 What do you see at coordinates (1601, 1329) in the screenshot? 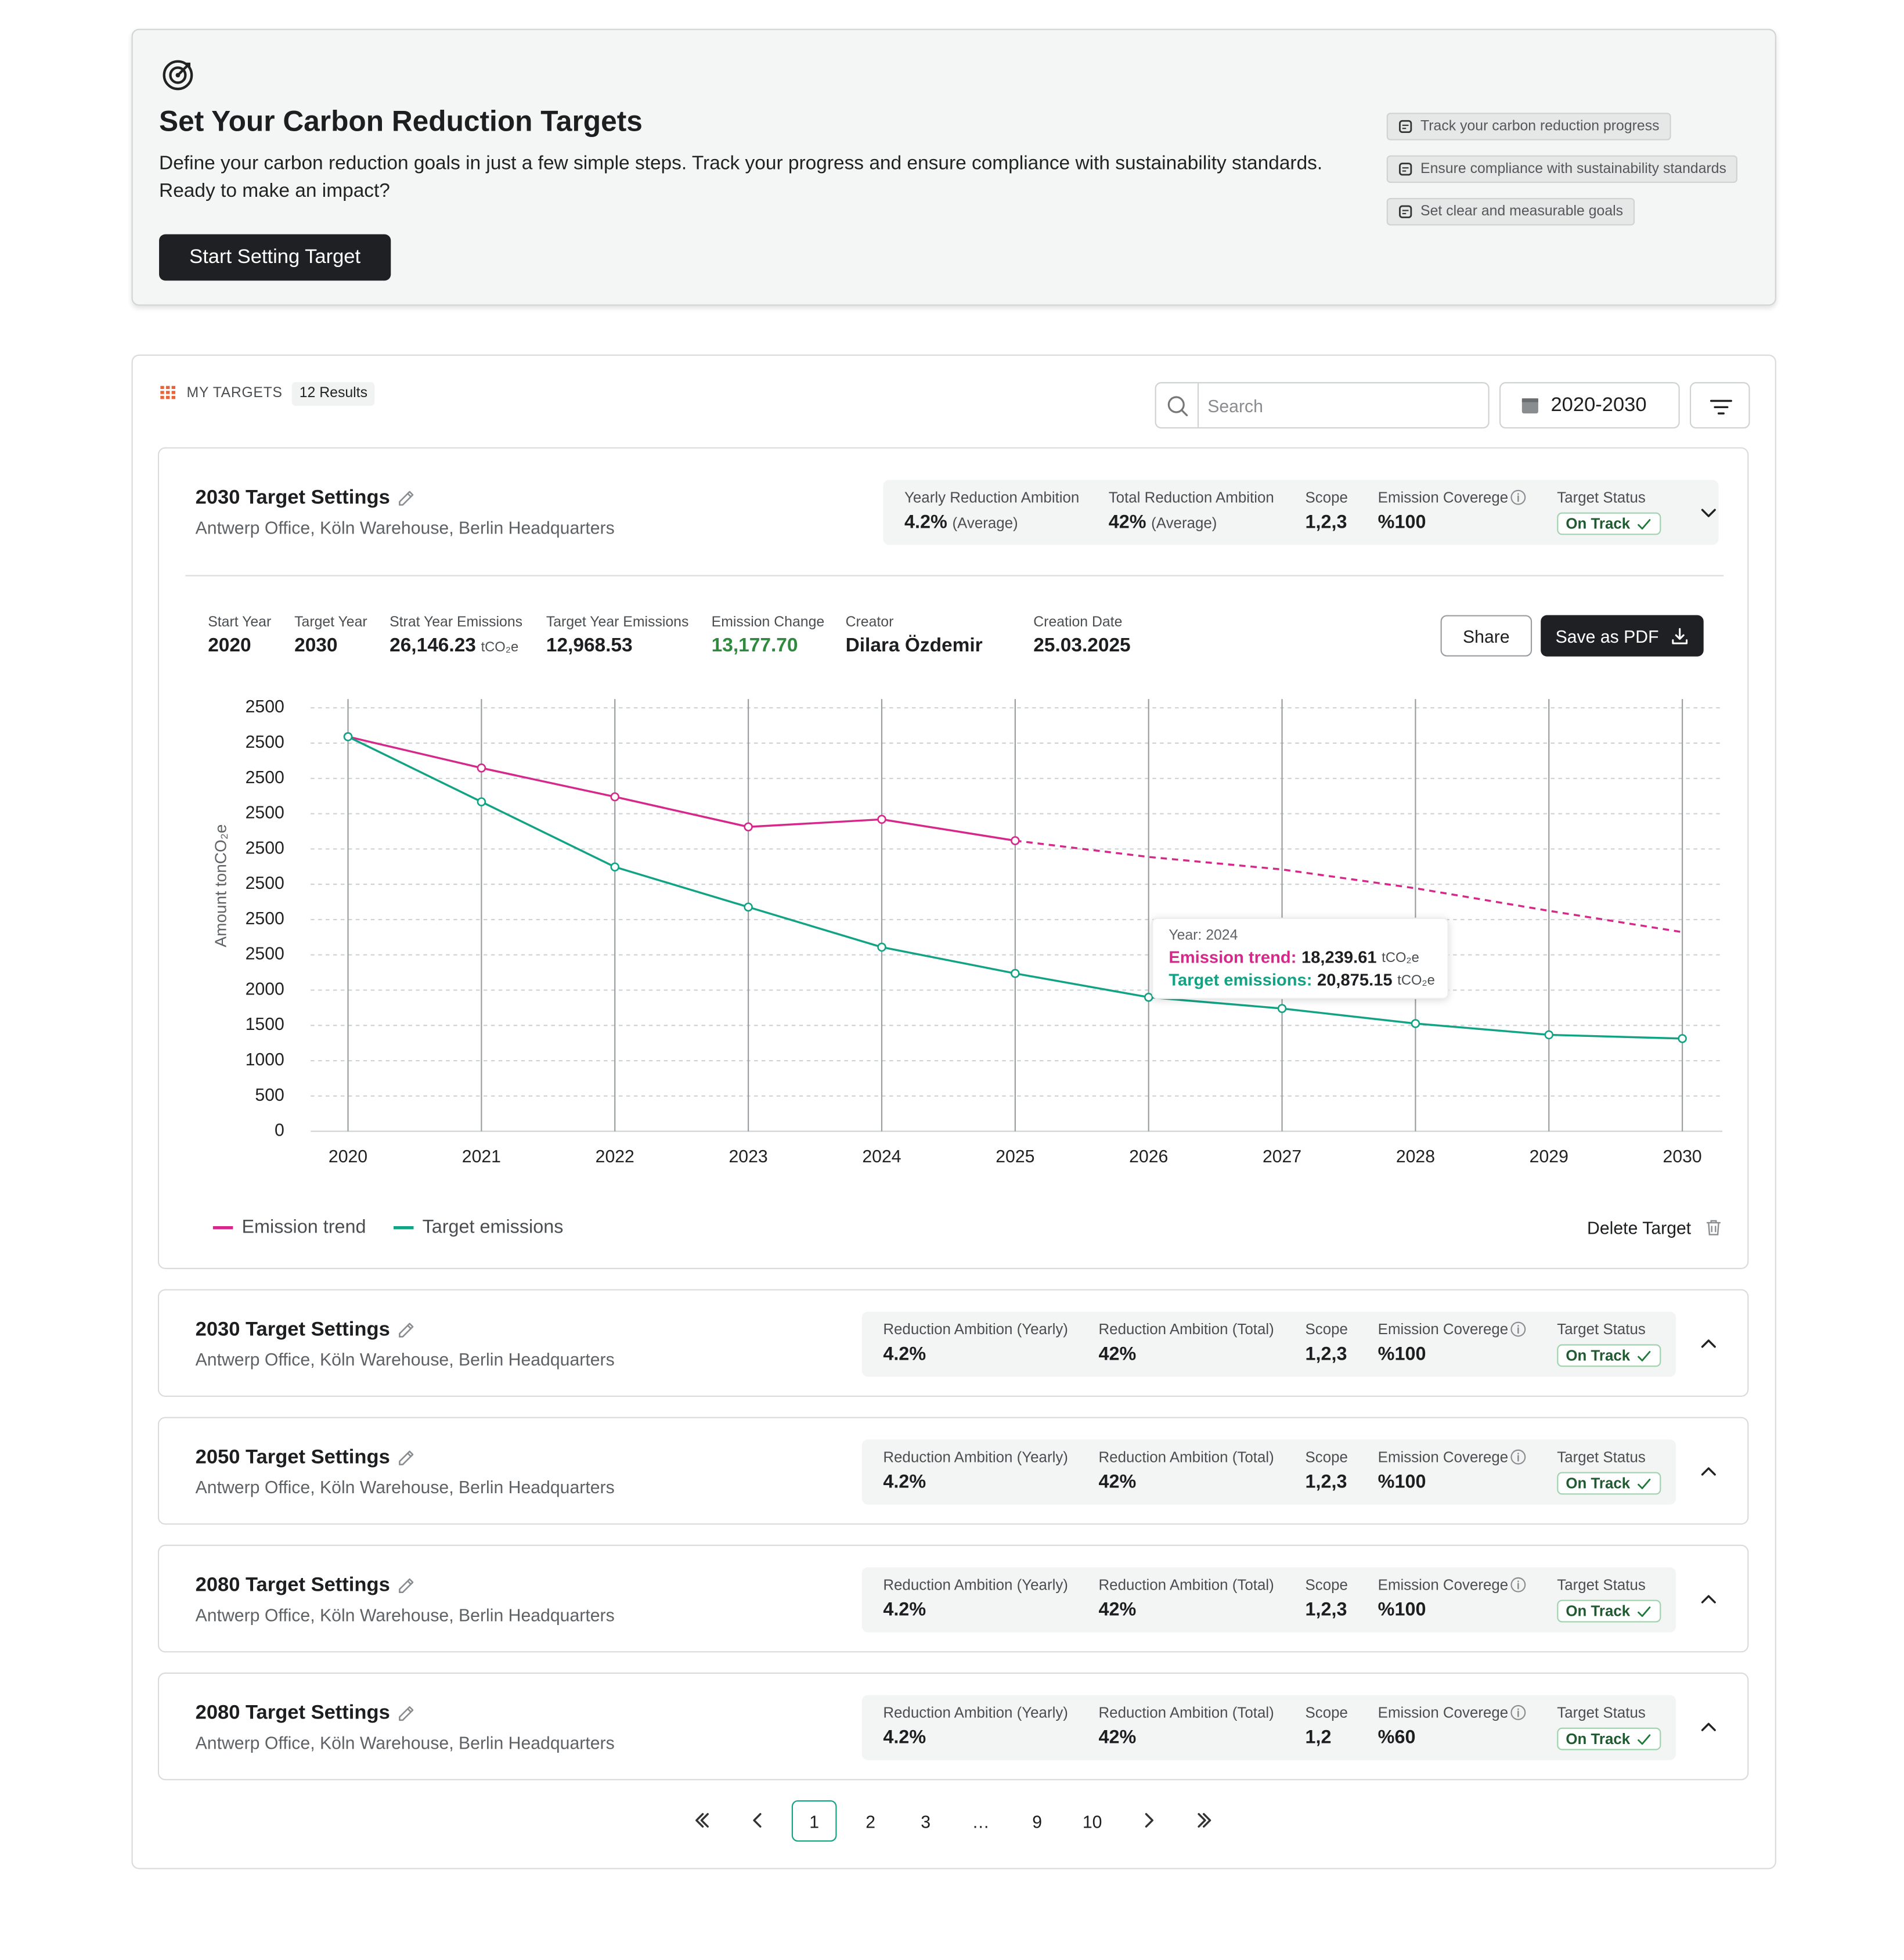
I see `status-label: Target Status` at bounding box center [1601, 1329].